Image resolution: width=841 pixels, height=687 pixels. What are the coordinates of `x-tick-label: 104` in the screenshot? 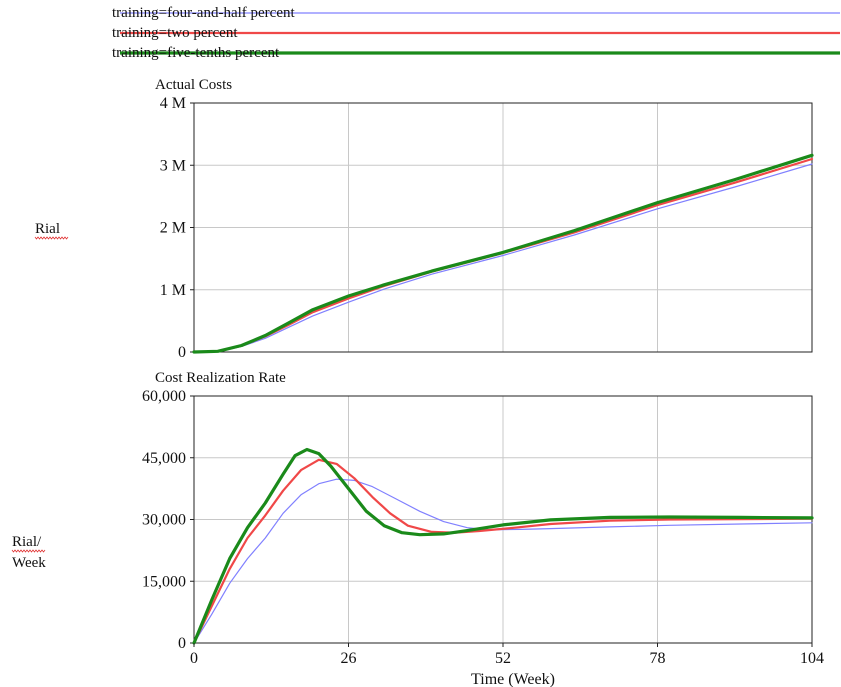 It's located at (812, 658).